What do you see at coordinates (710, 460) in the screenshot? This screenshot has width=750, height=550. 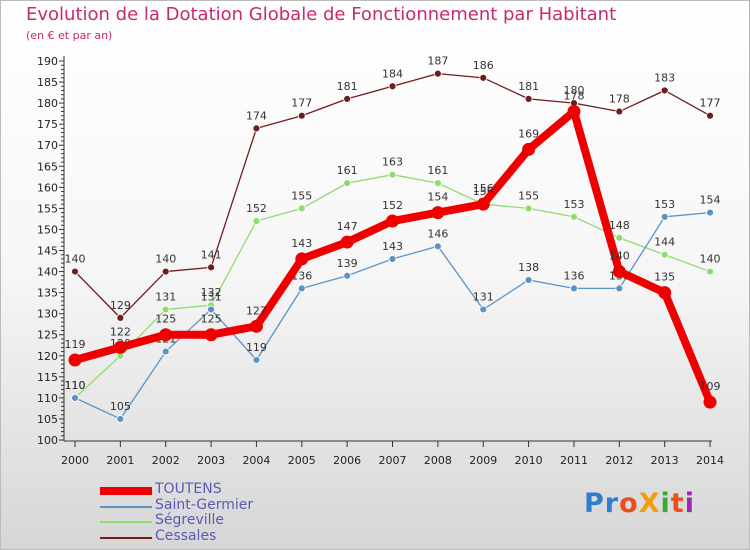 I see `x-tick-label: 2014` at bounding box center [710, 460].